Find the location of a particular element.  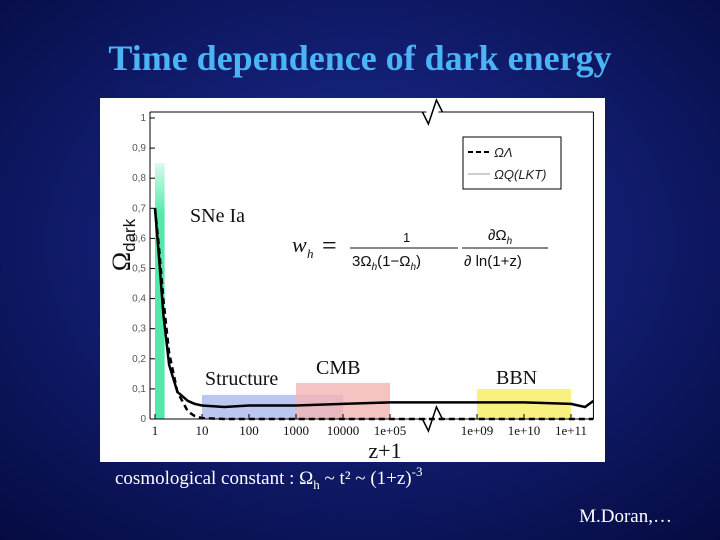

y-axis-sub: dark is located at coordinates (129, 235).